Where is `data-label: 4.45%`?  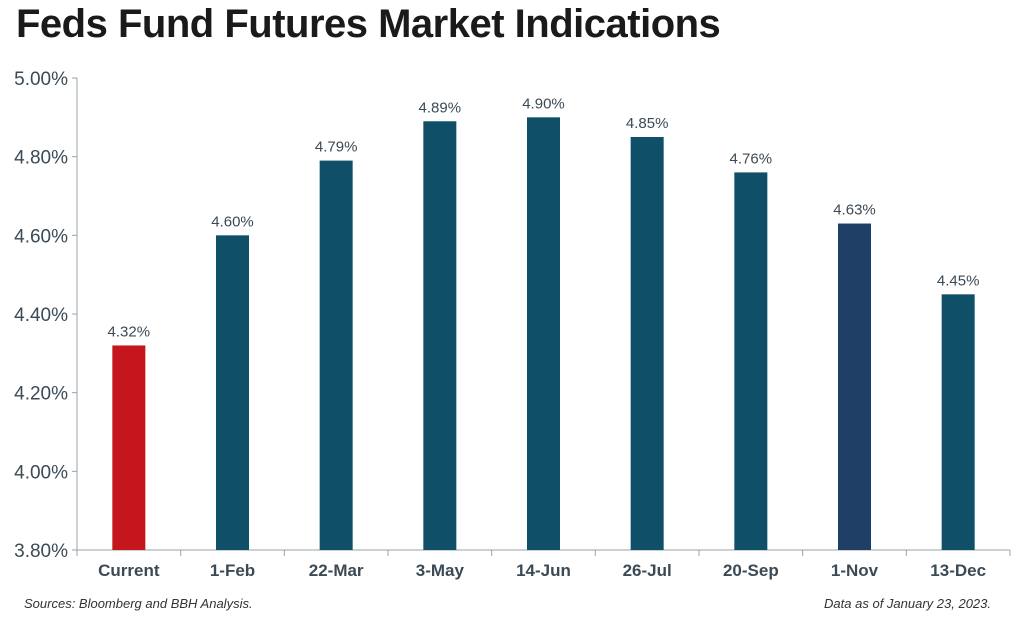 data-label: 4.45% is located at coordinates (958, 280).